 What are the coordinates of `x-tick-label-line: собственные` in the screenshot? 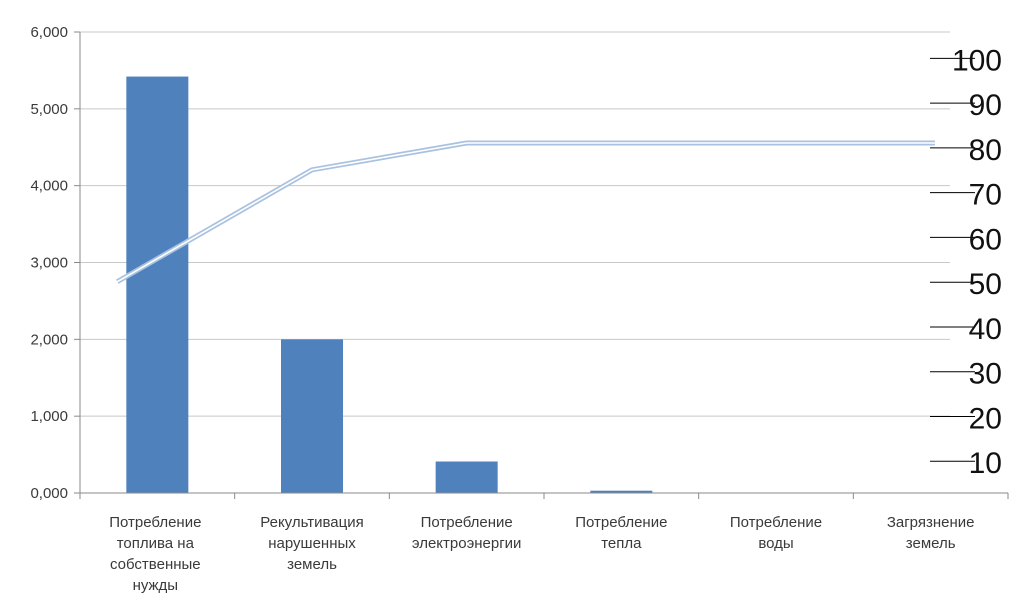 It's located at (155, 564).